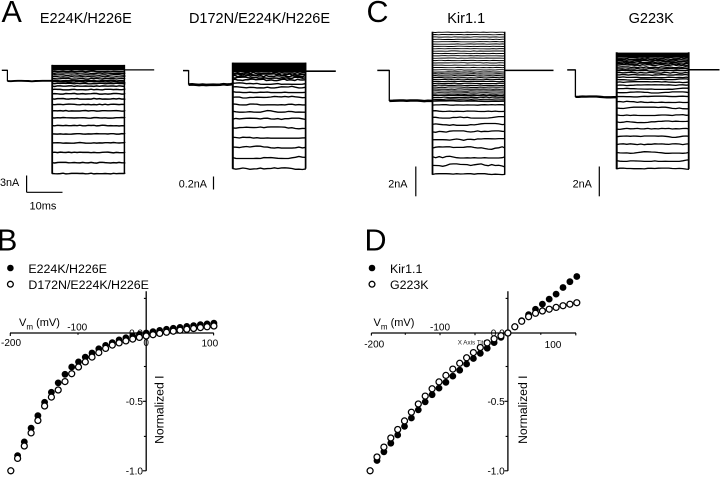 The image size is (720, 481). I want to click on svg-text: 3nA, so click(10, 183).